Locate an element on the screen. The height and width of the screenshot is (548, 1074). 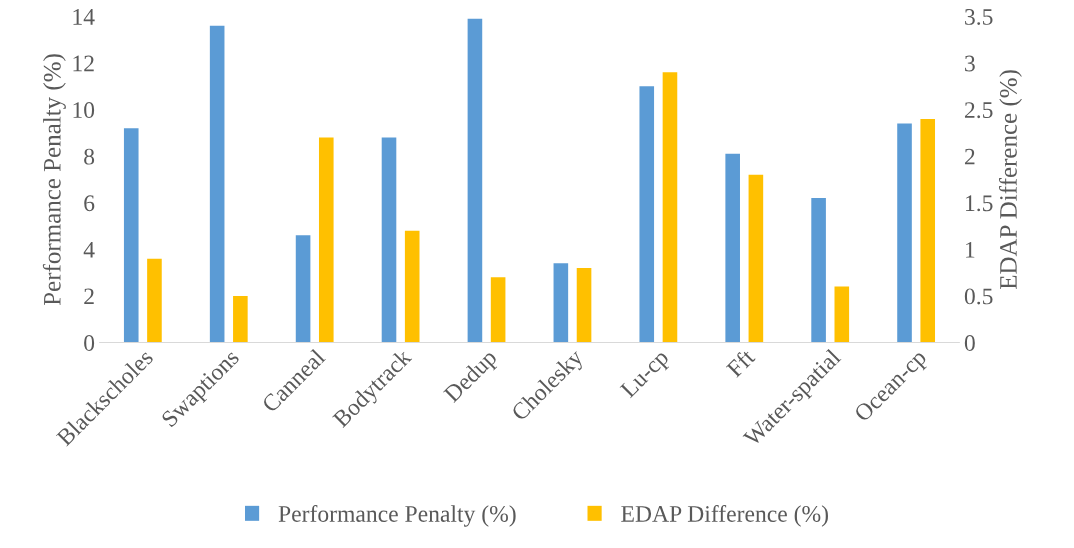
y-tick-label: 12 is located at coordinates (83, 63).